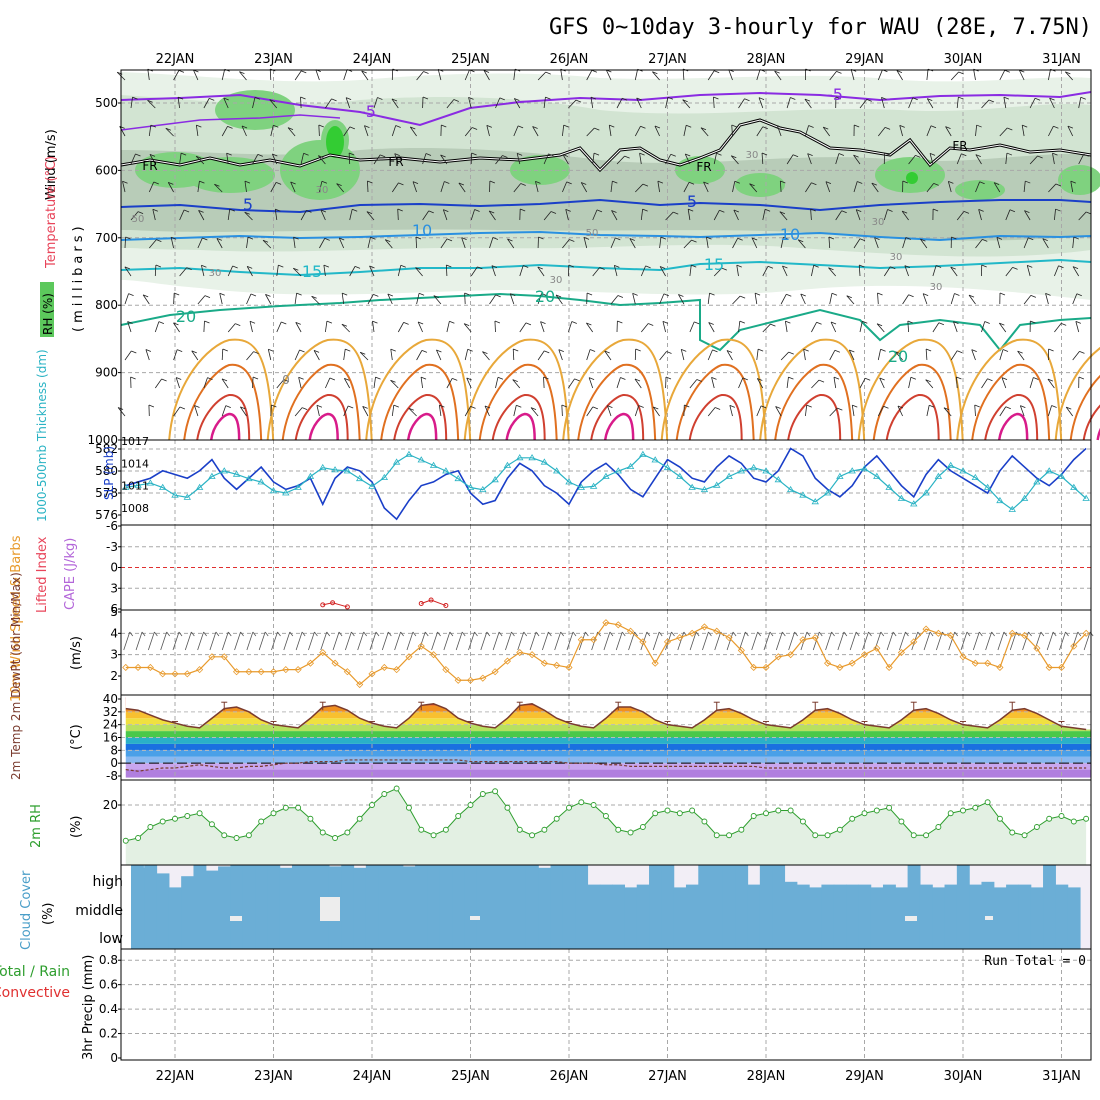 This screenshot has width=1100, height=1100. I want to click on contour-label: 30, so click(556, 280).